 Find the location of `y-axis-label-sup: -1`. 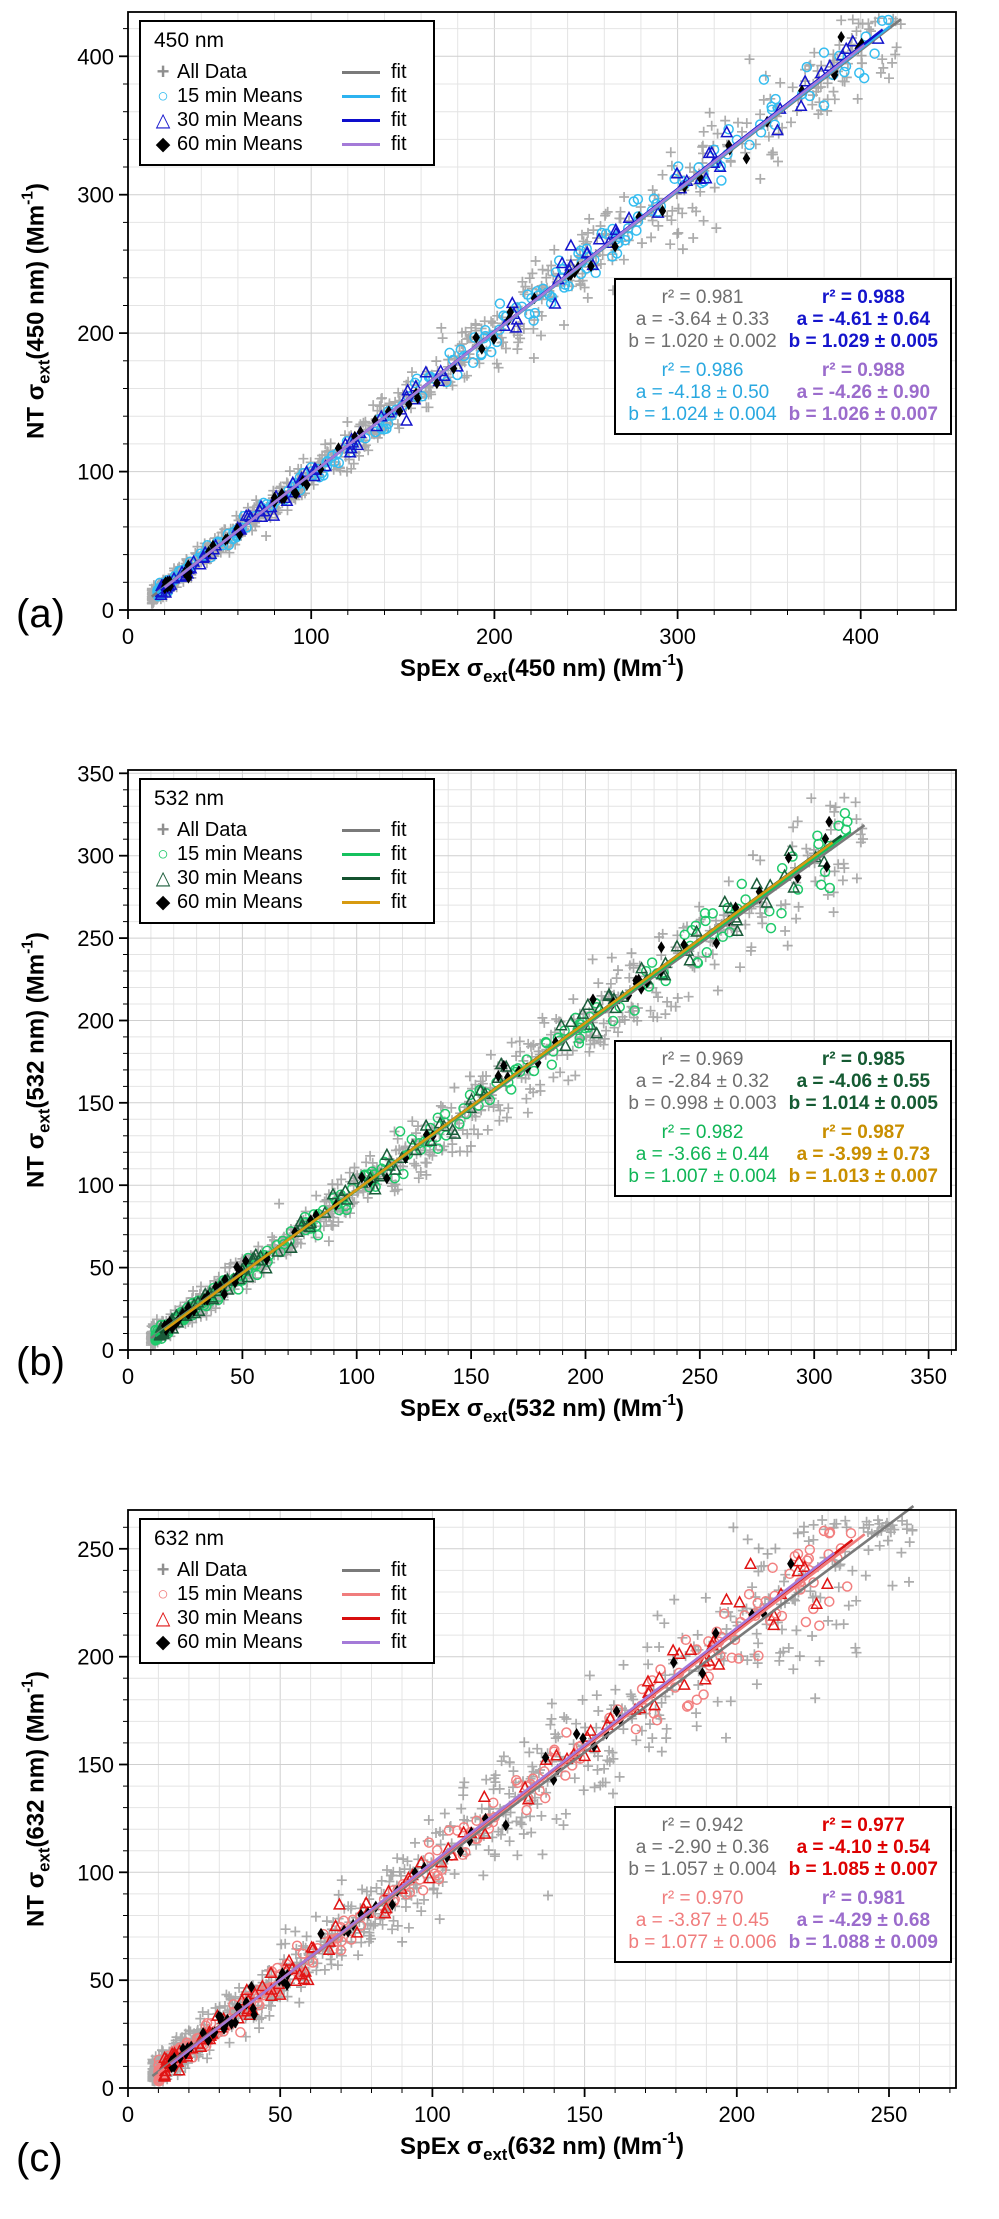

y-axis-label-sup: -1 is located at coordinates (28, 947).